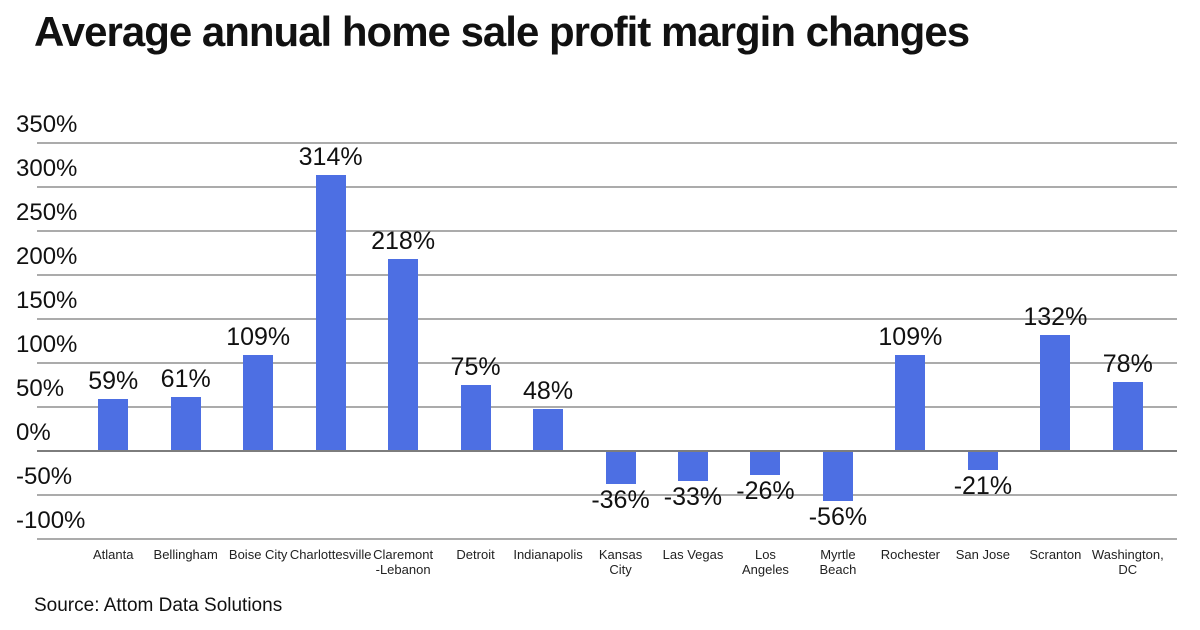 Image resolution: width=1200 pixels, height=630 pixels. What do you see at coordinates (548, 554) in the screenshot?
I see `x-axis-category-label: Indianapolis` at bounding box center [548, 554].